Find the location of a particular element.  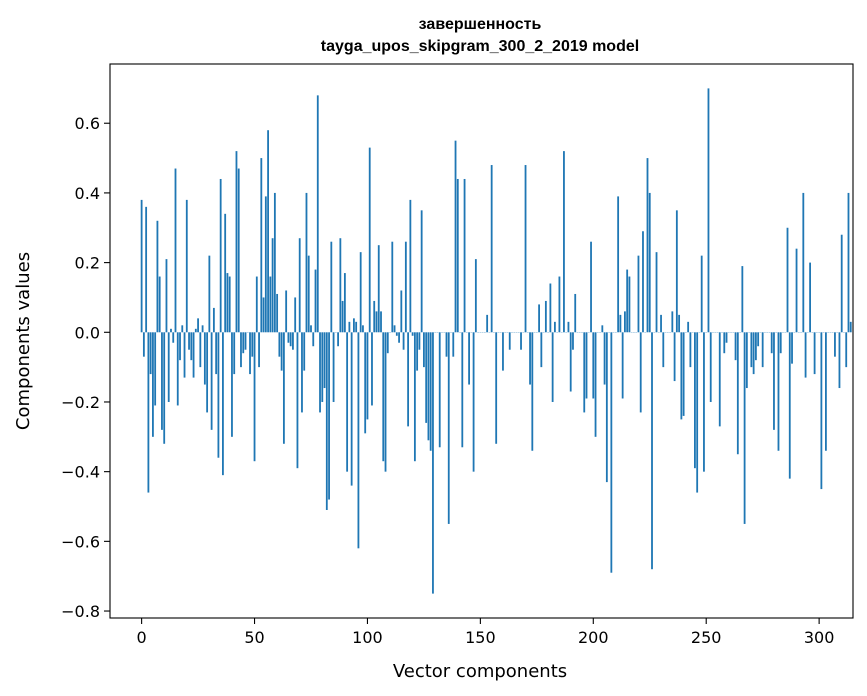

y-tick-label-0: −0.8 is located at coordinates (80, 611).